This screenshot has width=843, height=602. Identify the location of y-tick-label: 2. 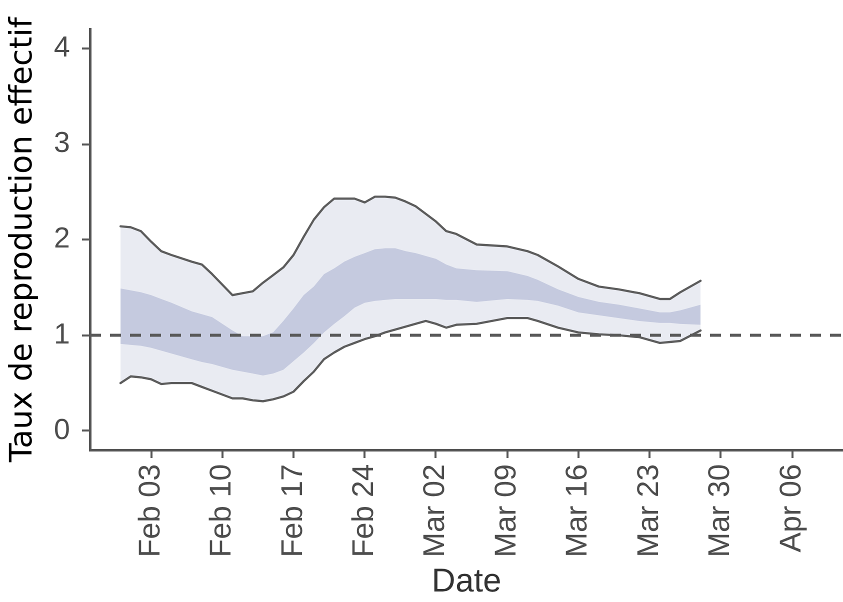
(62, 238).